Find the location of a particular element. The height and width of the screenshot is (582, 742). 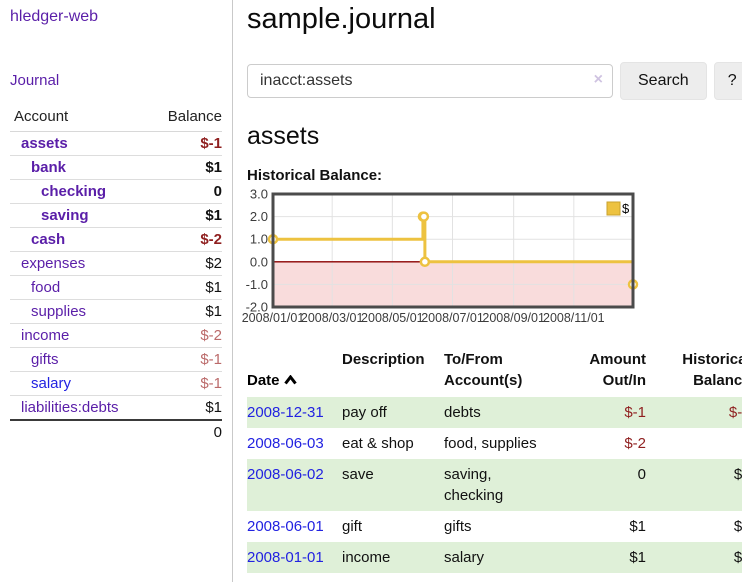

transaction-date-link: 2008-06-02 is located at coordinates (285, 474).